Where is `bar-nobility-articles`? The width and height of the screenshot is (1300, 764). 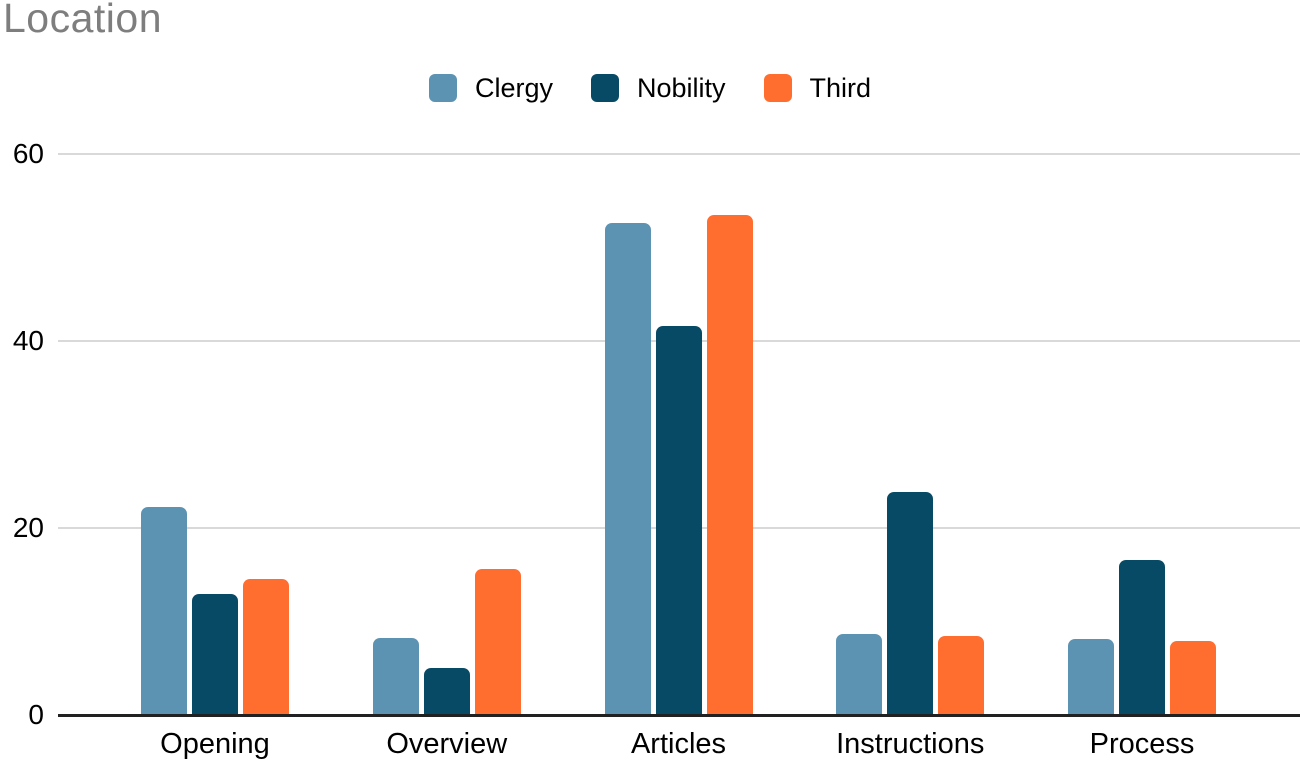
bar-nobility-articles is located at coordinates (678, 520).